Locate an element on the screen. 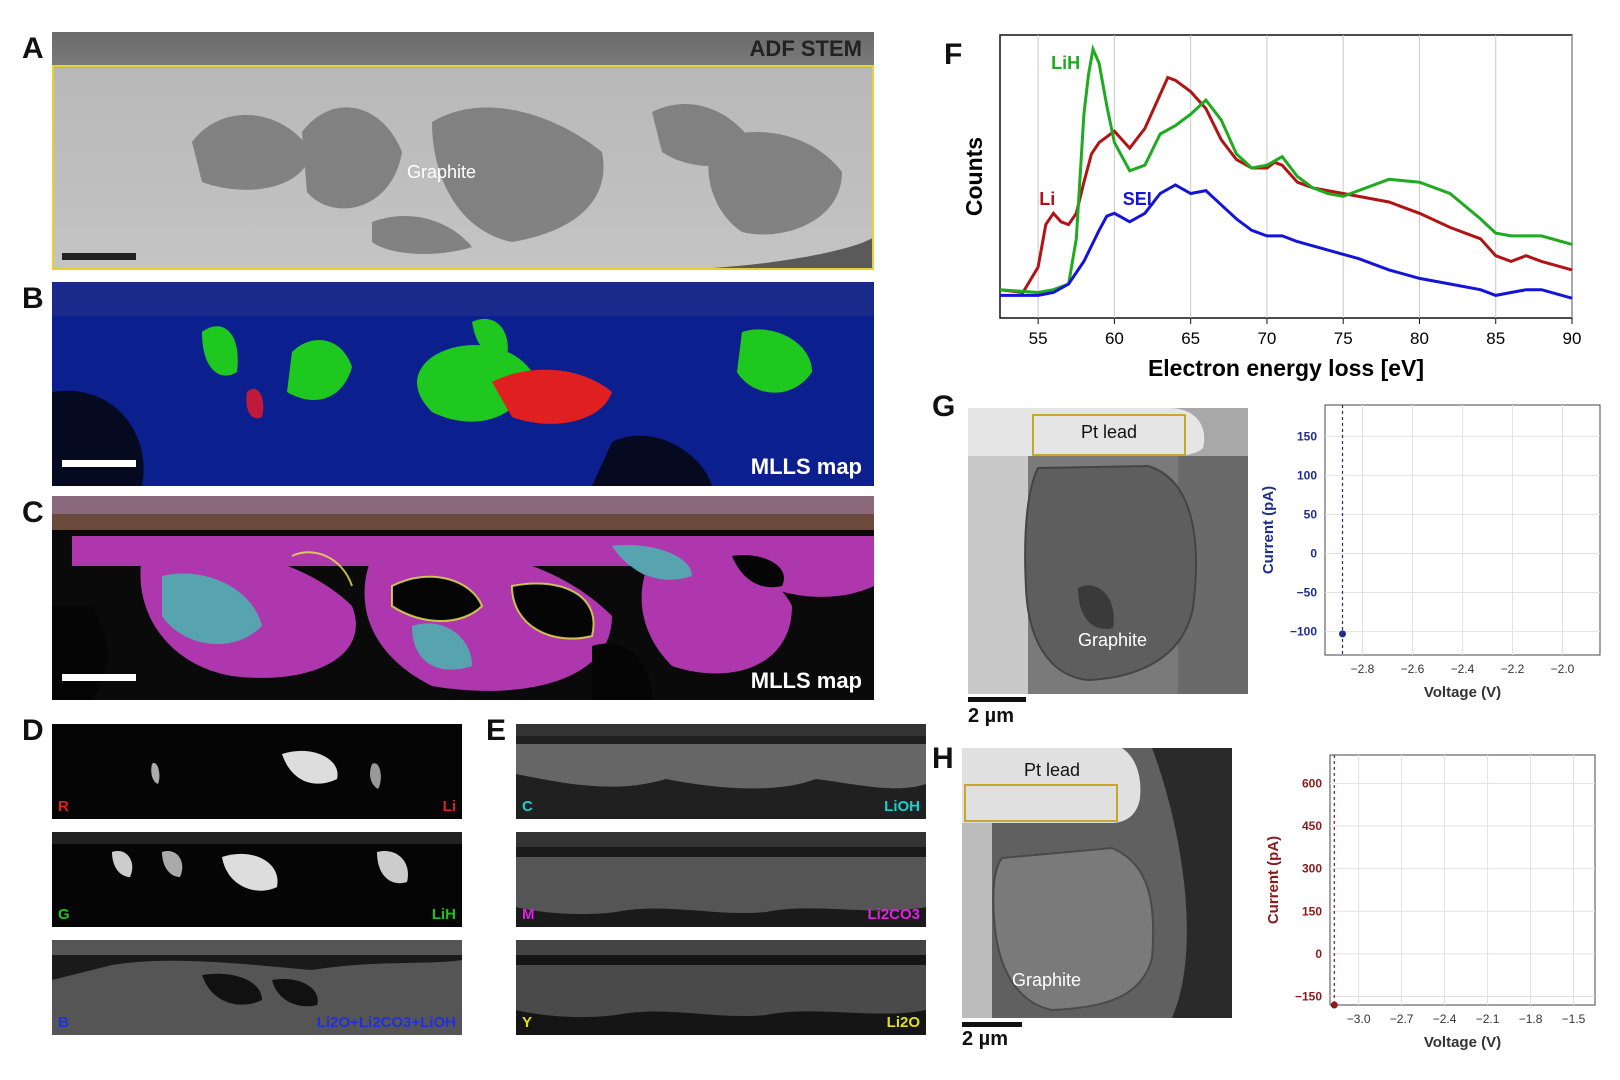 This screenshot has width=1620, height=1080. plot-frame is located at coordinates (1462, 880).